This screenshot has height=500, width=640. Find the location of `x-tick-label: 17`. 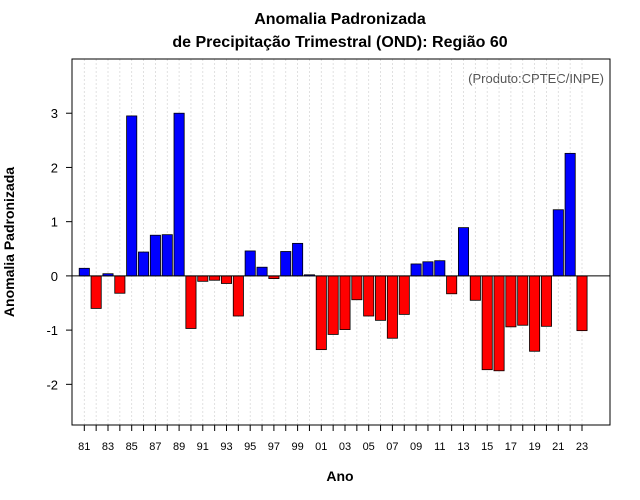

x-tick-label: 17 is located at coordinates (511, 447).